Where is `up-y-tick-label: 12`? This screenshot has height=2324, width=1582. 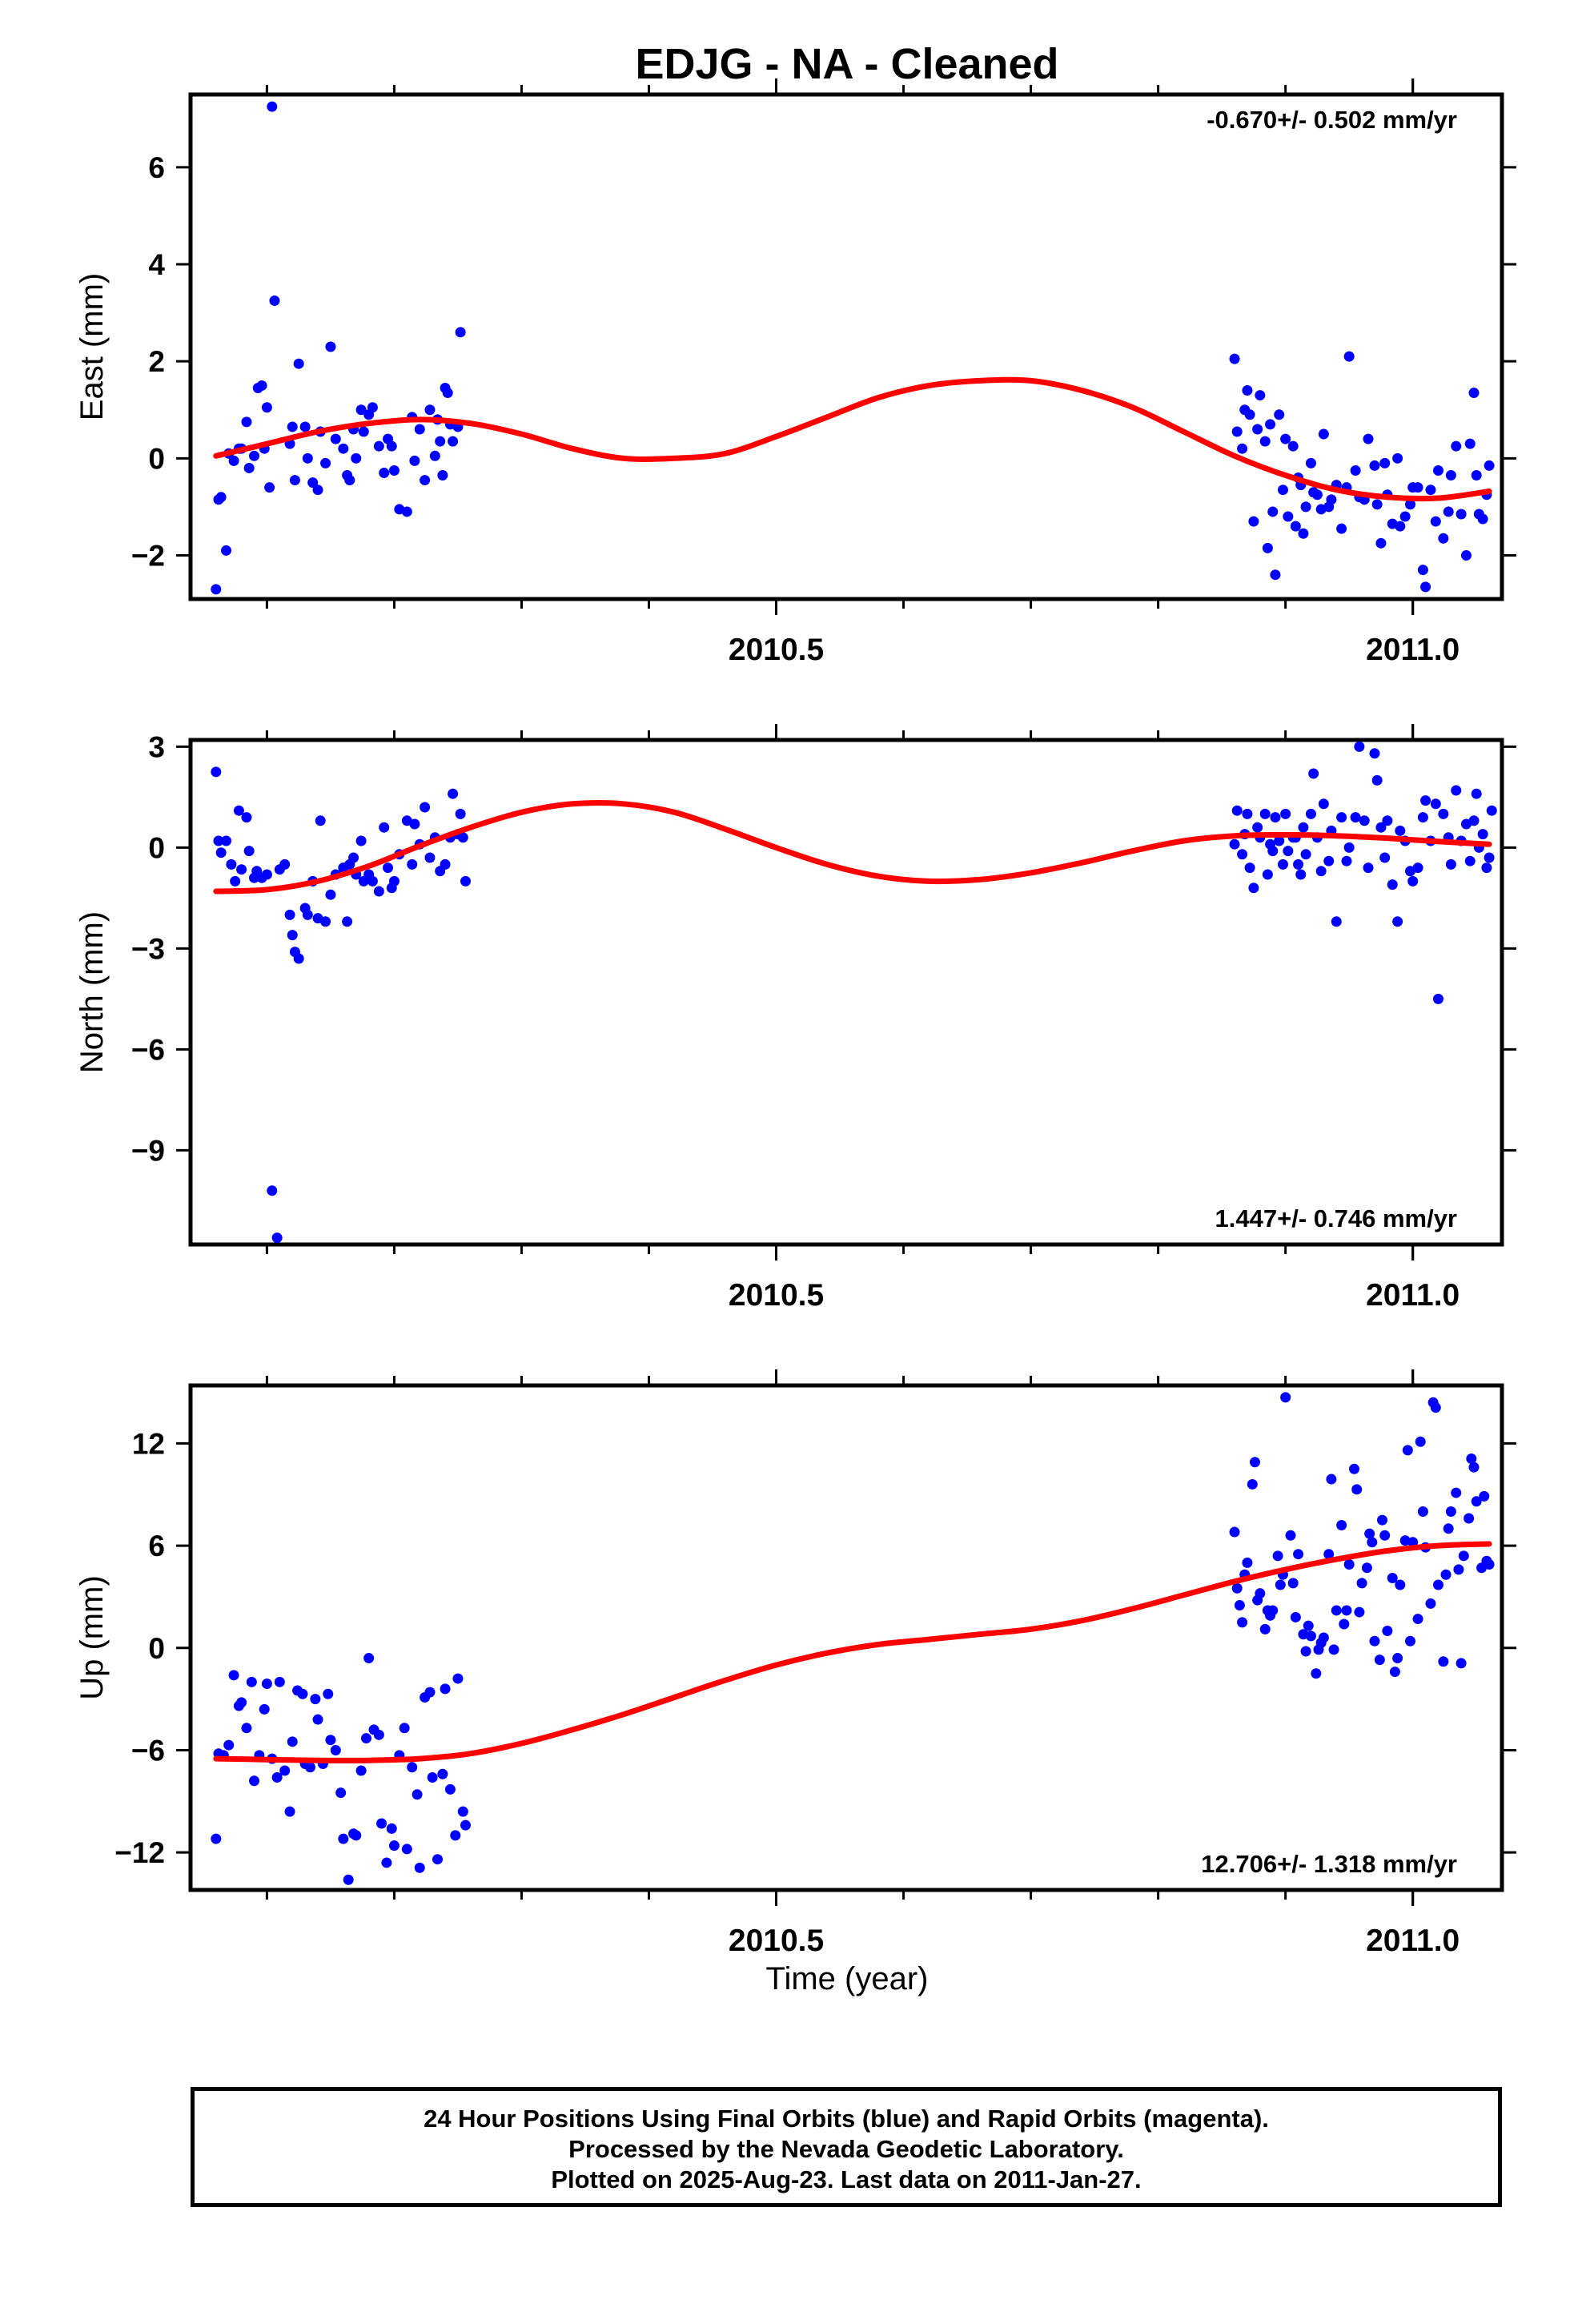
up-y-tick-label: 12 is located at coordinates (148, 1443).